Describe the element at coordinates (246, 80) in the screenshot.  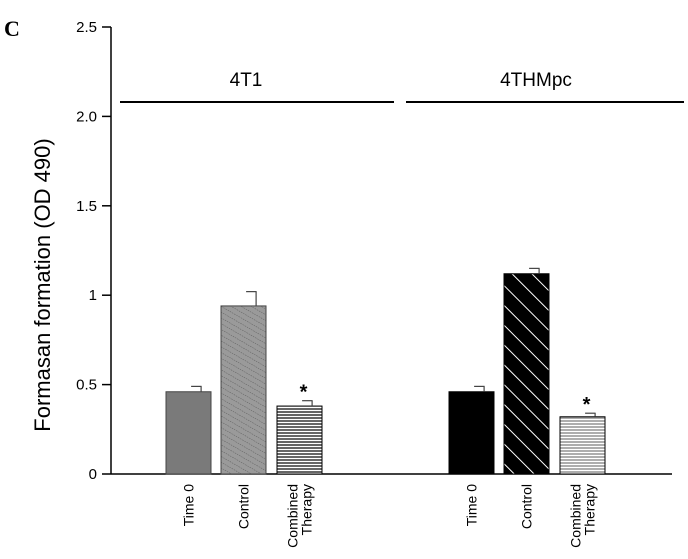
I see `group-label: 4T1` at that location.